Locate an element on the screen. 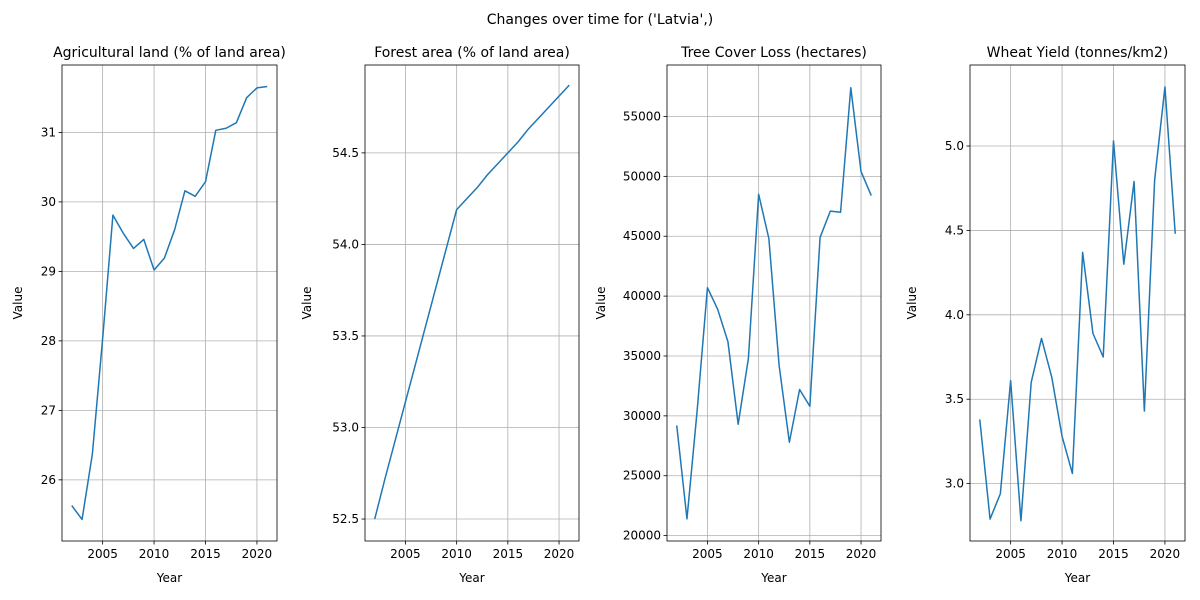  subplot-title: Agricultural land (% of land area) is located at coordinates (169, 53).